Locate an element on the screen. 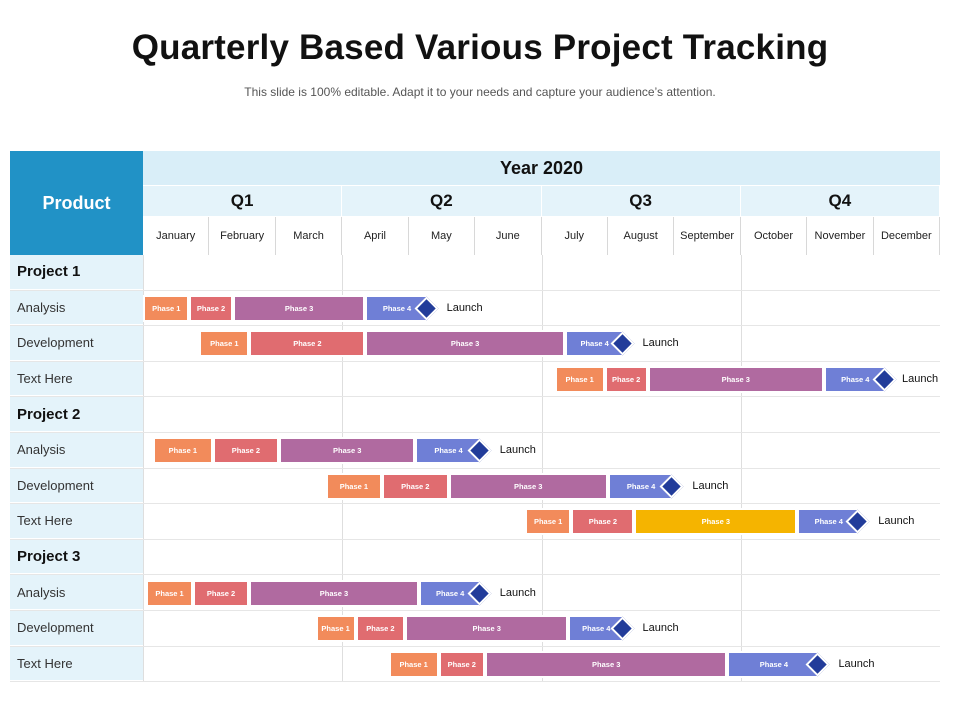  month-march: March is located at coordinates (309, 236).